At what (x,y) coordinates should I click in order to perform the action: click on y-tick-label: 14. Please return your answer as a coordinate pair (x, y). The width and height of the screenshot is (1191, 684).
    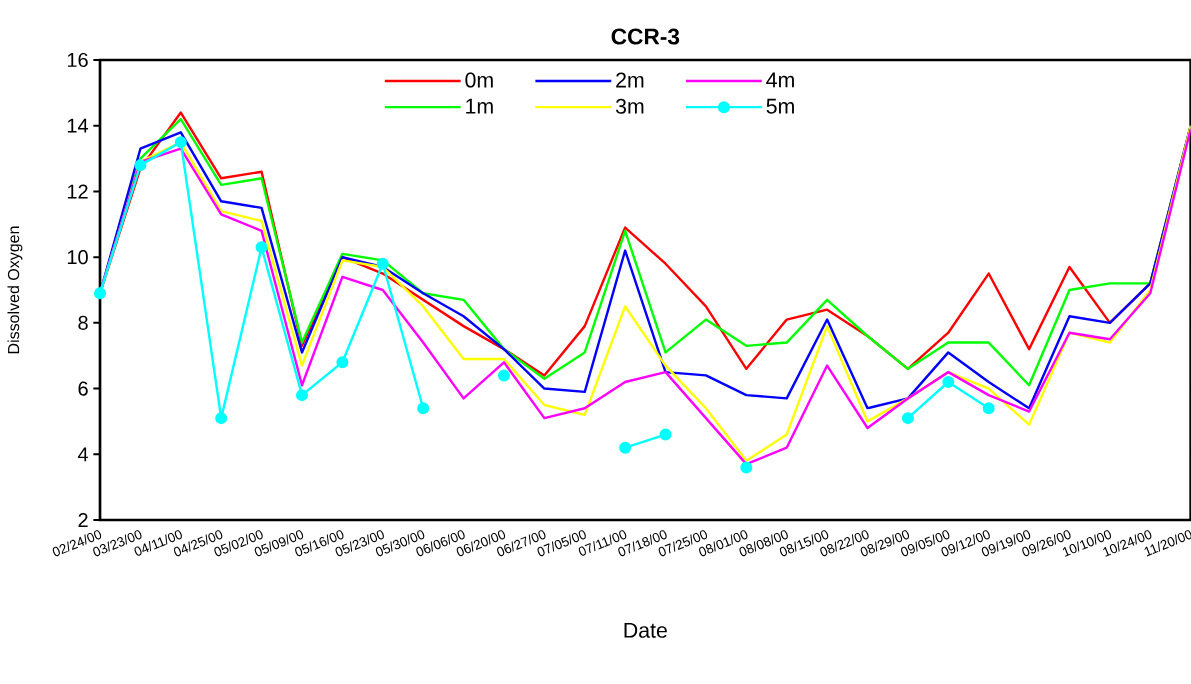
    Looking at the image, I should click on (78, 125).